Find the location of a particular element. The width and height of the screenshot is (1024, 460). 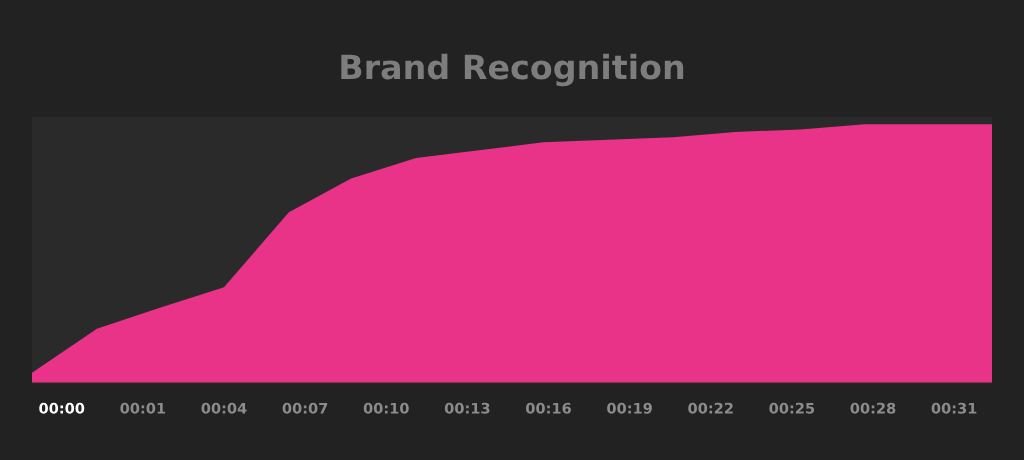

x-tick-label: 00:28 is located at coordinates (873, 408).